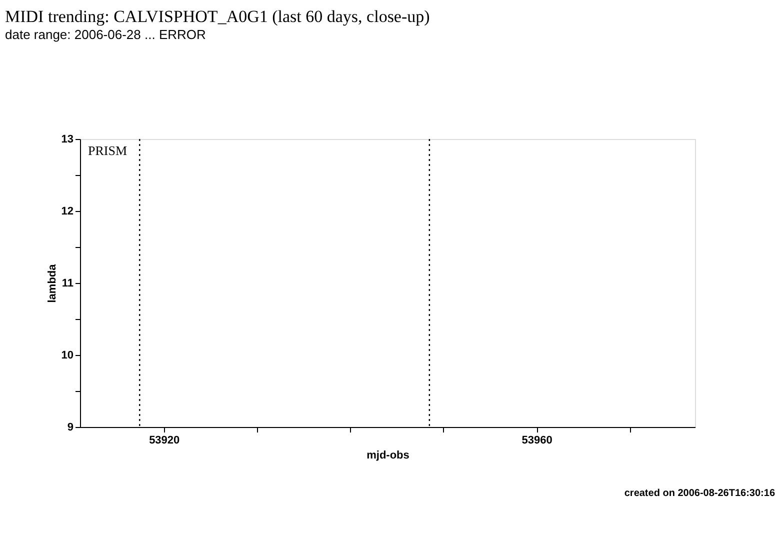 This screenshot has width=782, height=542. I want to click on x-tick-label: 53960, so click(537, 440).